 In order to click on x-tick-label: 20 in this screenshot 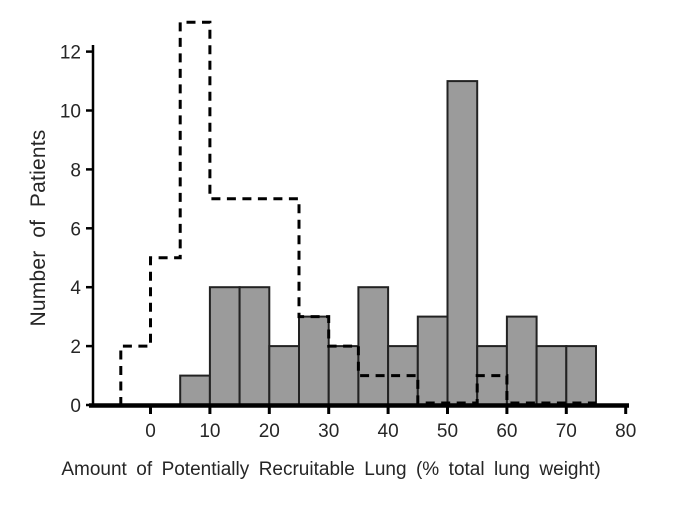, I will do `click(269, 431)`.